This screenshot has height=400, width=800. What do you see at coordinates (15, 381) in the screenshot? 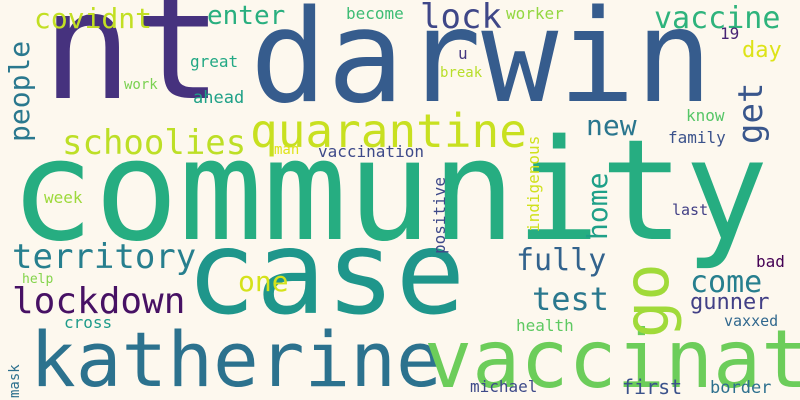
I see `word-mask: mask` at bounding box center [15, 381].